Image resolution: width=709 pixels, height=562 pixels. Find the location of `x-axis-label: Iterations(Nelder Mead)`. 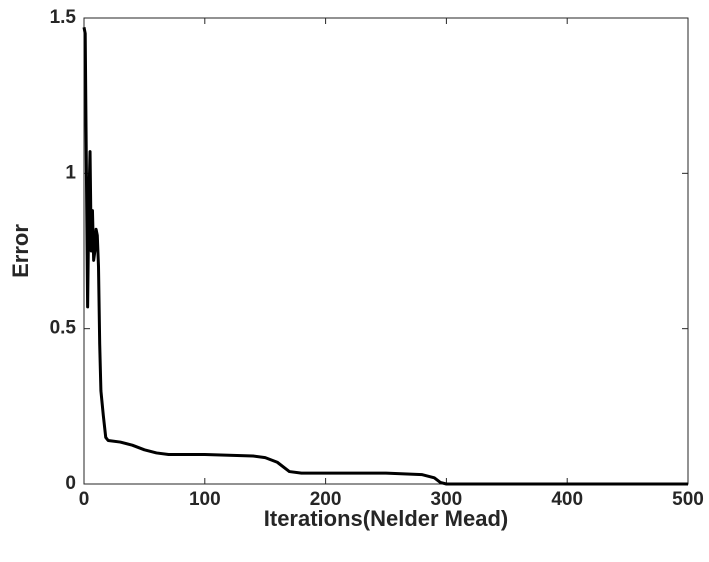

x-axis-label: Iterations(Nelder Mead) is located at coordinates (386, 518).